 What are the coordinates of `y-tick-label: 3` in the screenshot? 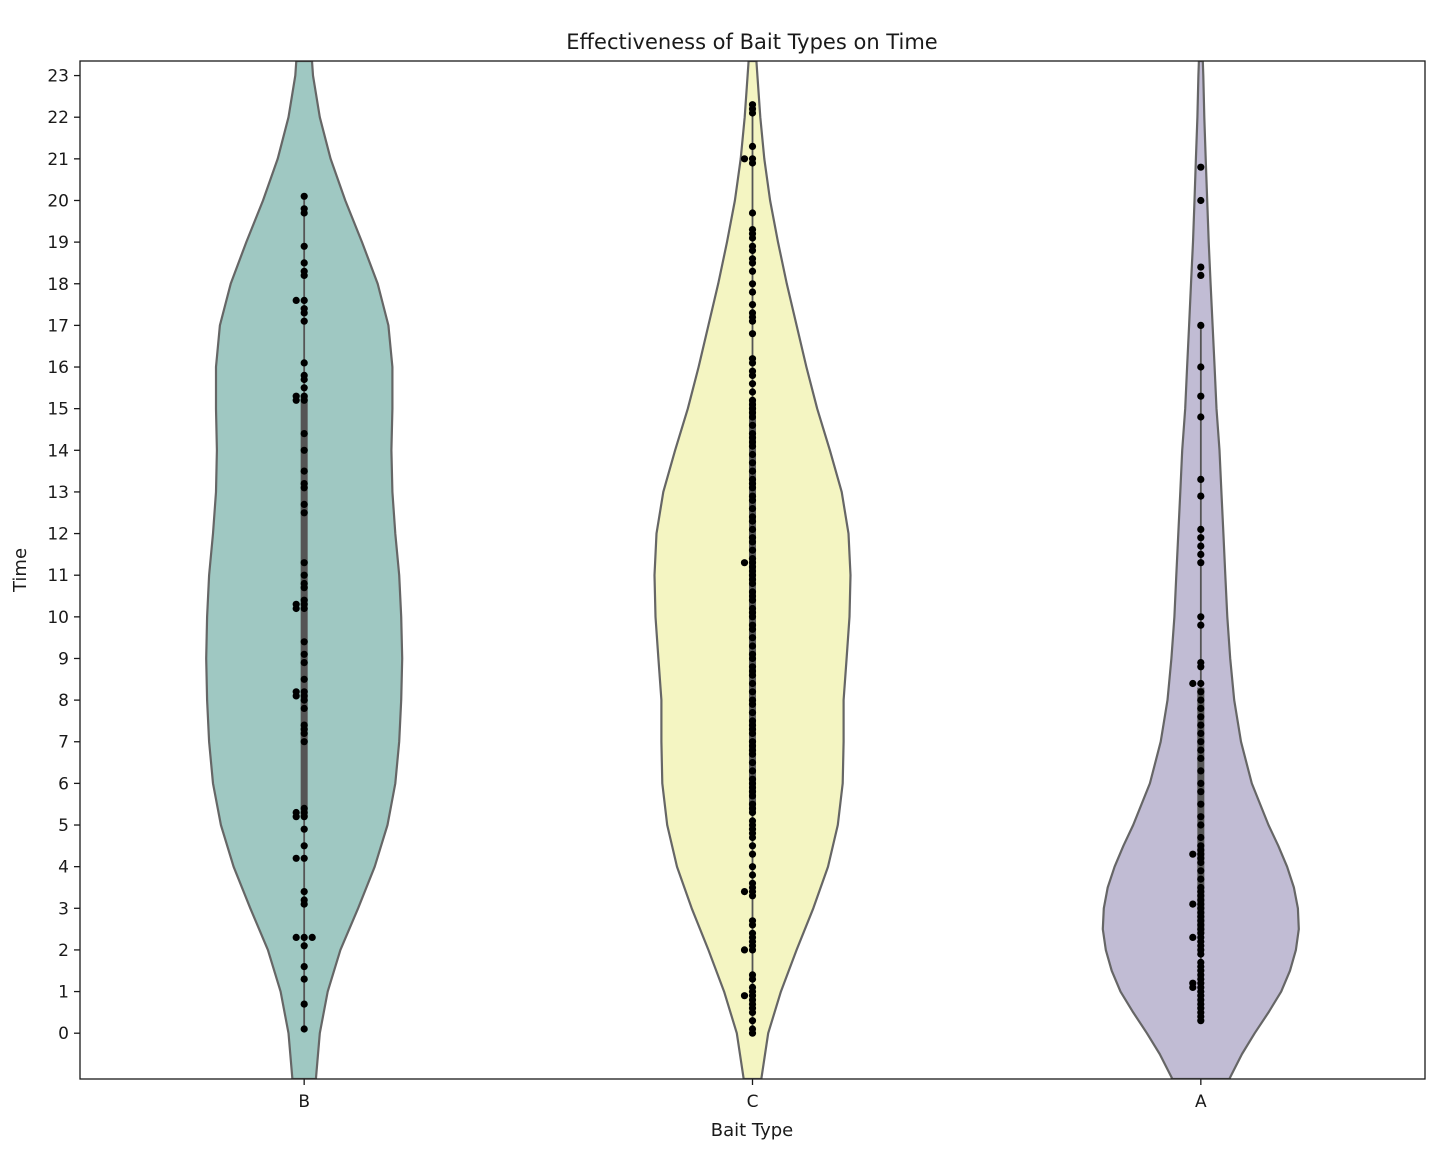 It's located at (63, 909).